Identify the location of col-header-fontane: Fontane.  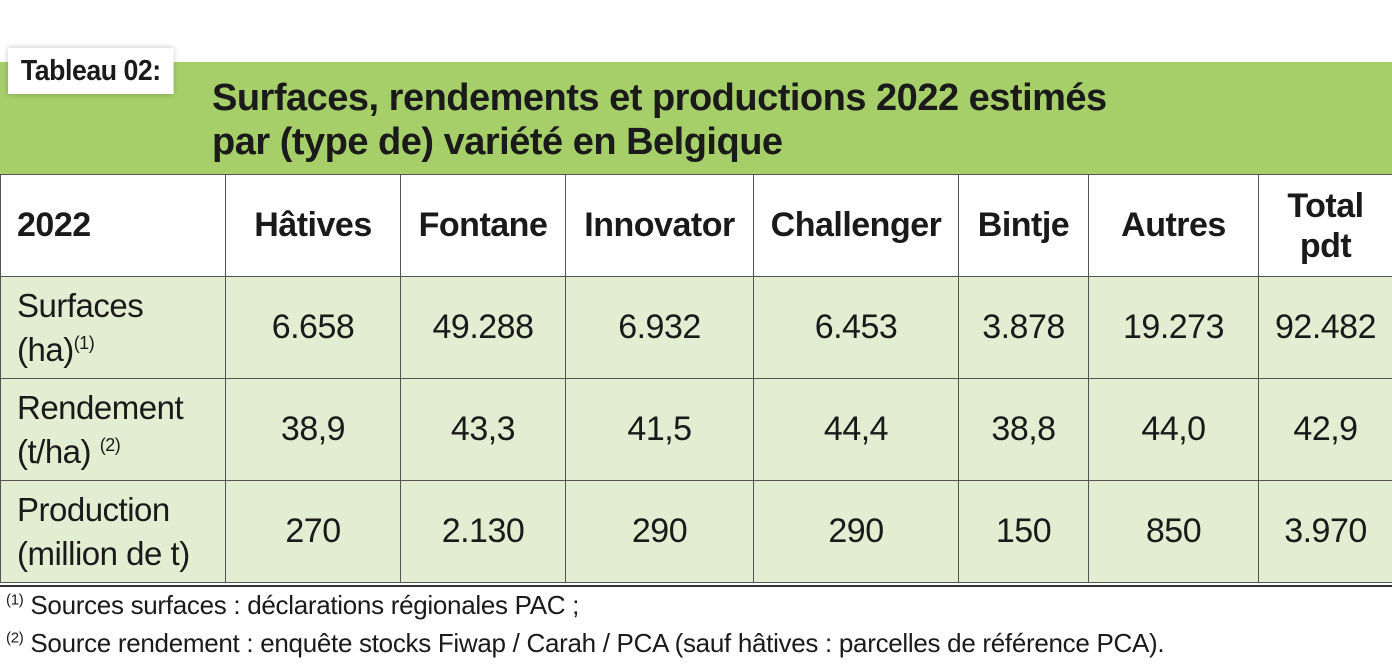
(483, 225).